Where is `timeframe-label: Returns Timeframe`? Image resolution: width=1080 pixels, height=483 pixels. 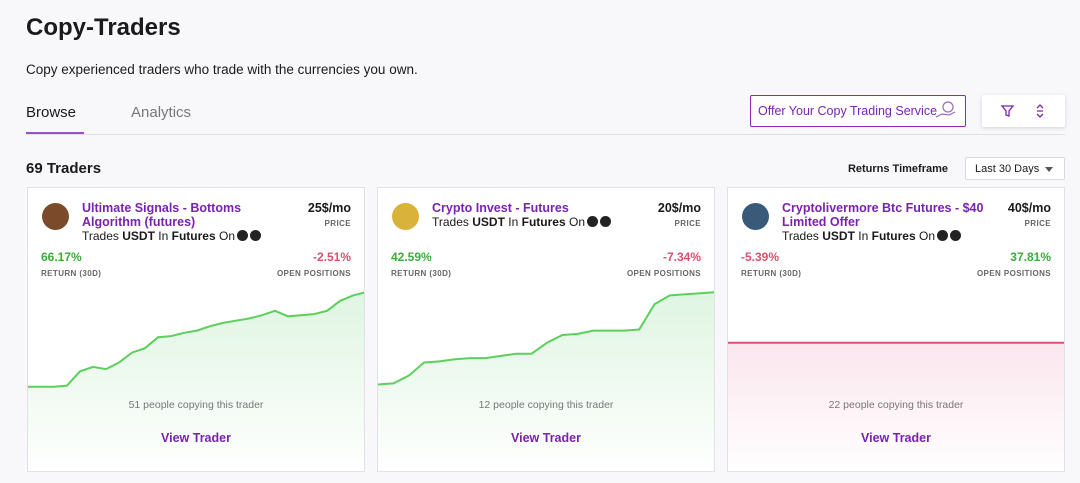 timeframe-label: Returns Timeframe is located at coordinates (897, 169).